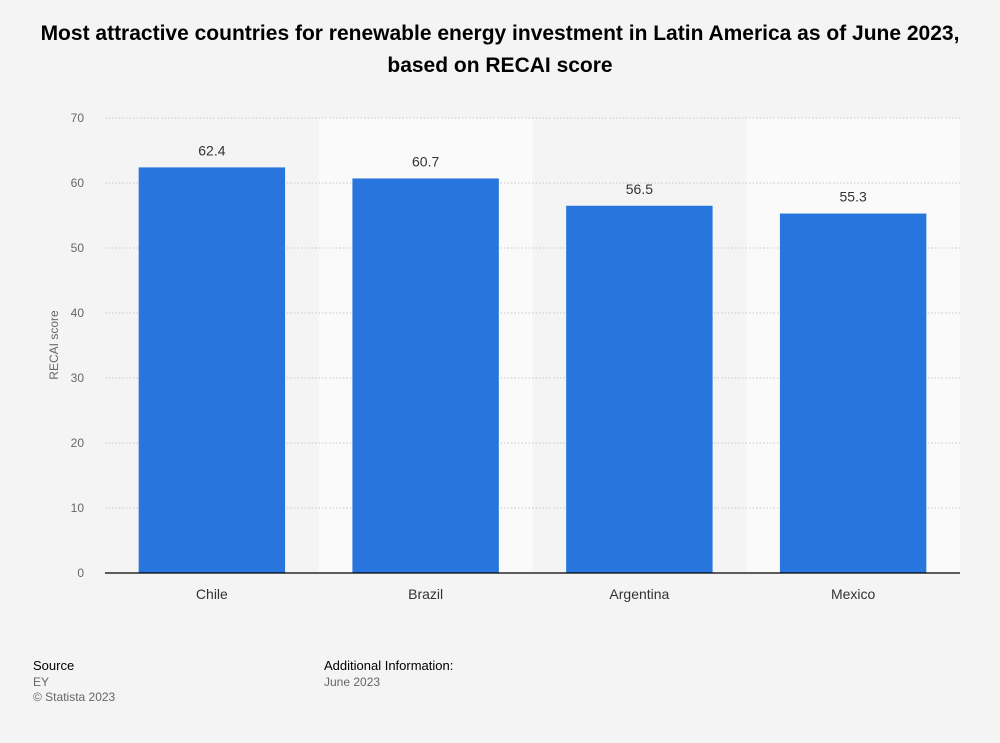 The image size is (1000, 743). Describe the element at coordinates (536, 594) in the screenshot. I see `x-axis-ticks: Chile Brazil Argentina Mexico` at that location.